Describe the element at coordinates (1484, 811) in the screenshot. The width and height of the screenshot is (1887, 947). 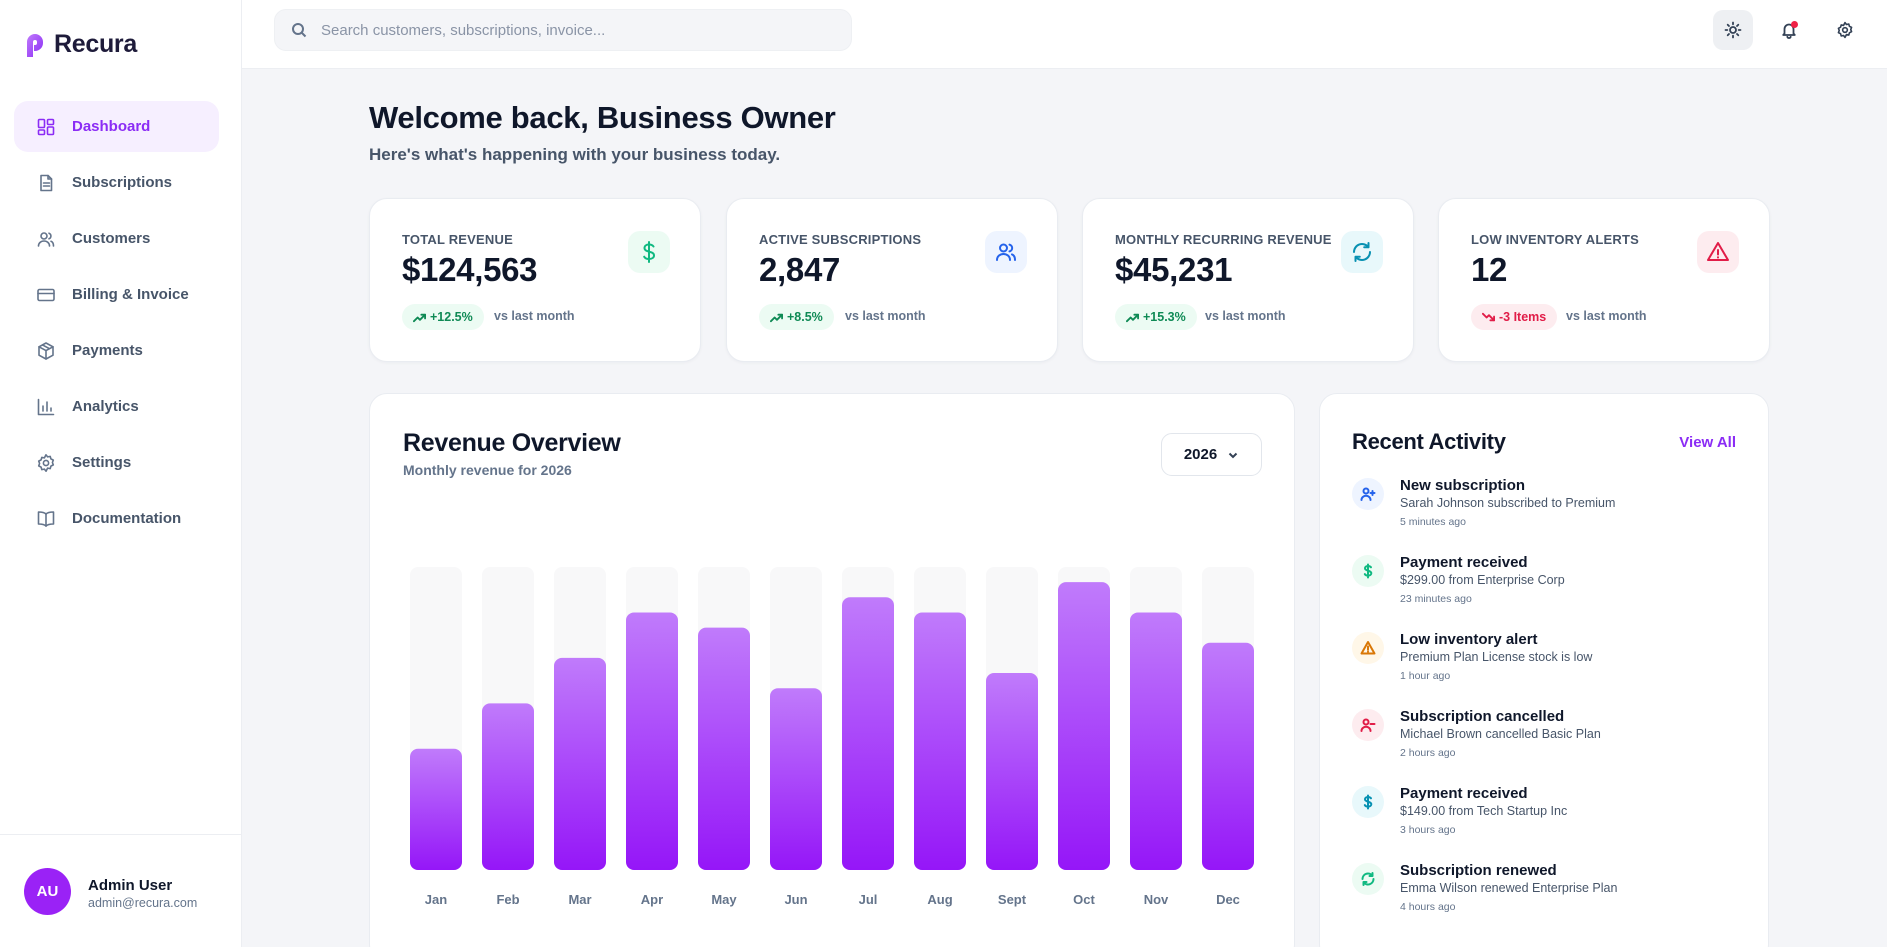
I see `activity-item-desc: $149.00 from Tech Startup Inc` at that location.